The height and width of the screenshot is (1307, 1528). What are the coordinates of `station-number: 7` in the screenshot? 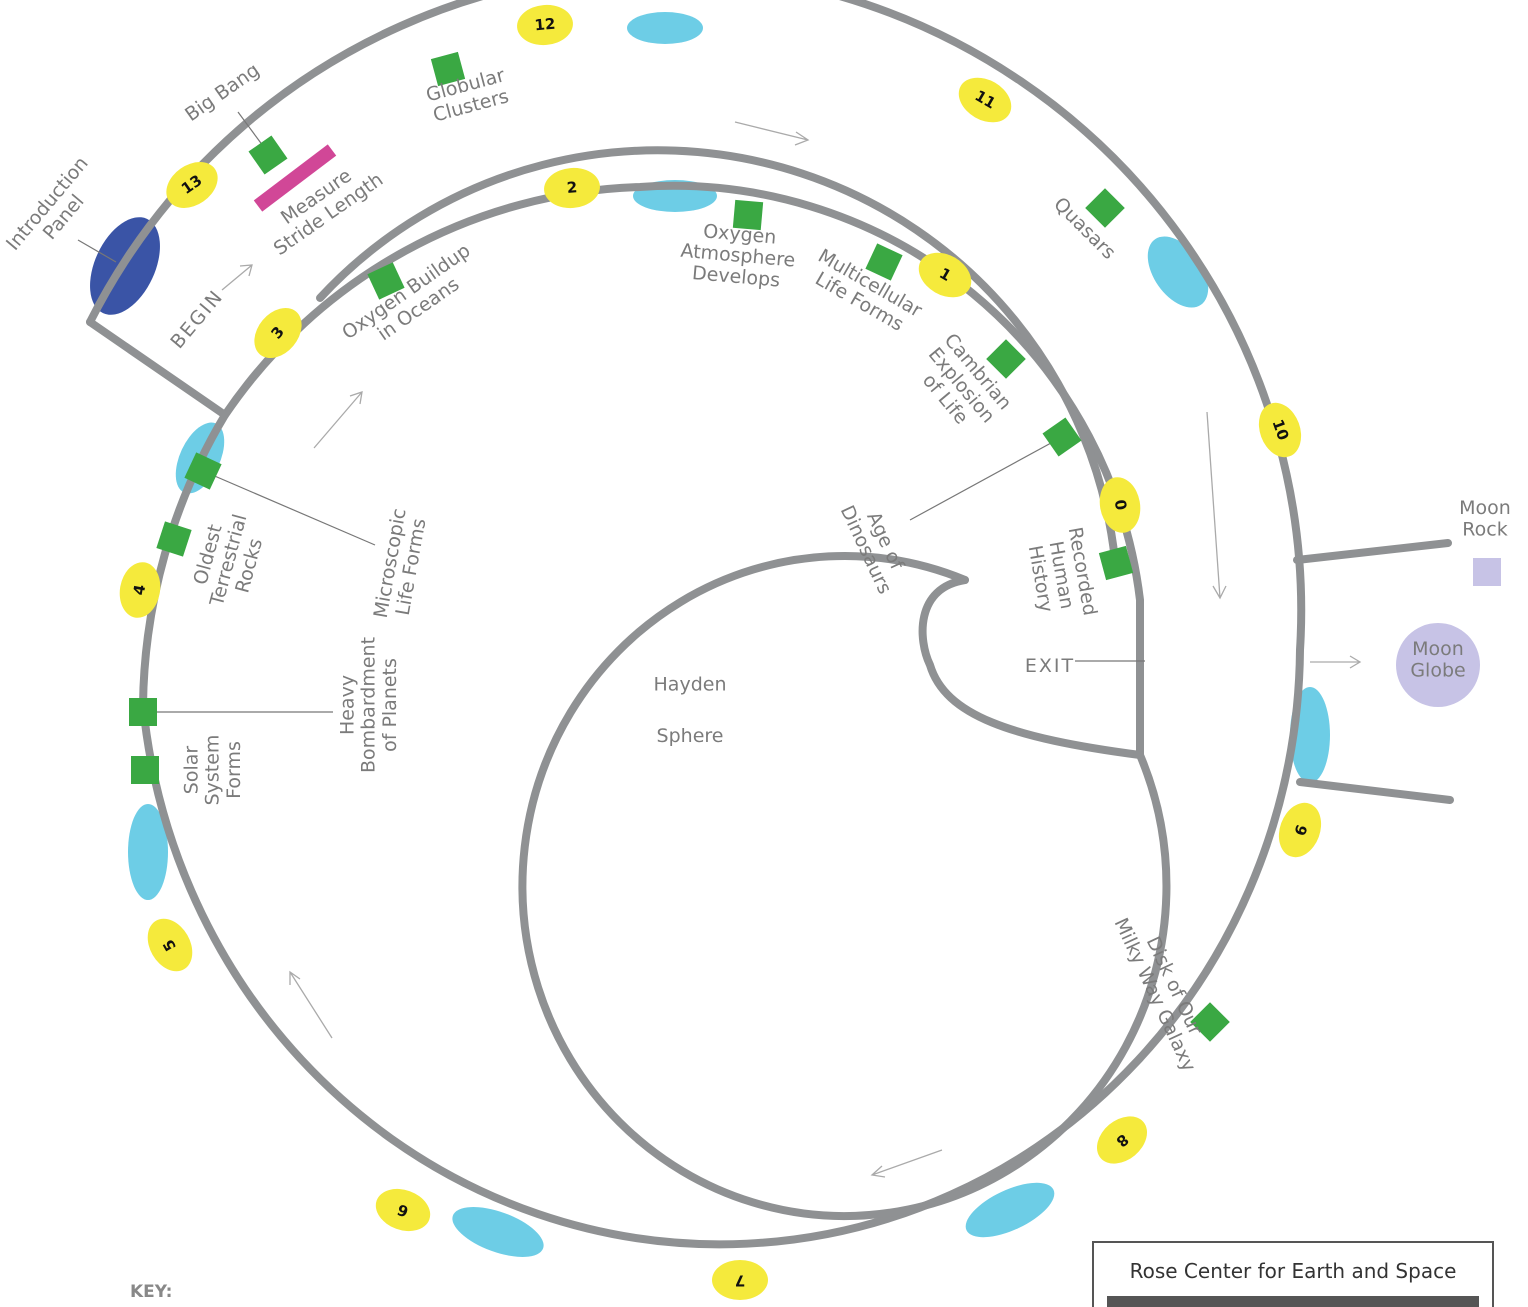 It's located at (740, 1281).